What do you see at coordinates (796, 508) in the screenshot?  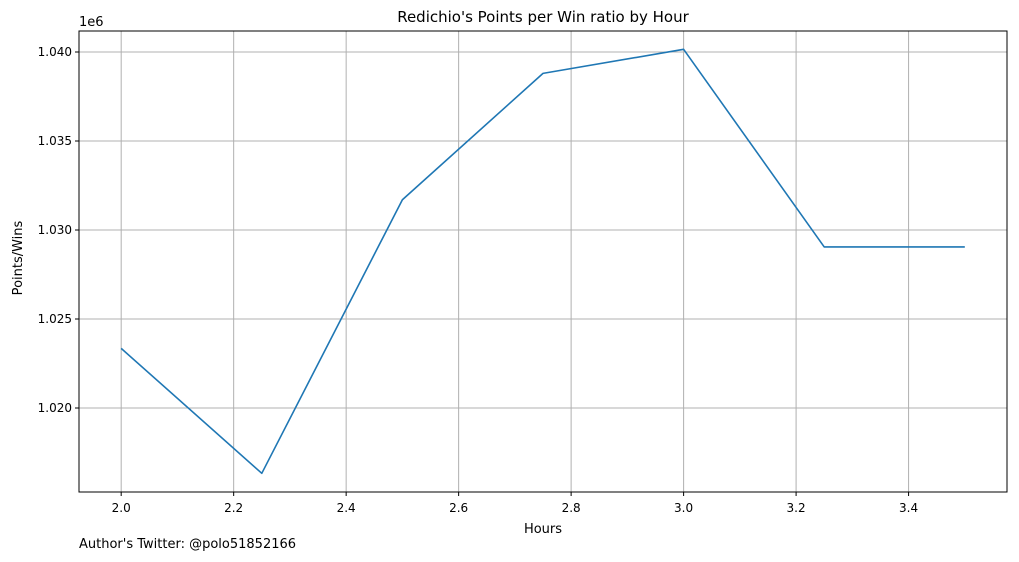 I see `x-tick-label: 3.2` at bounding box center [796, 508].